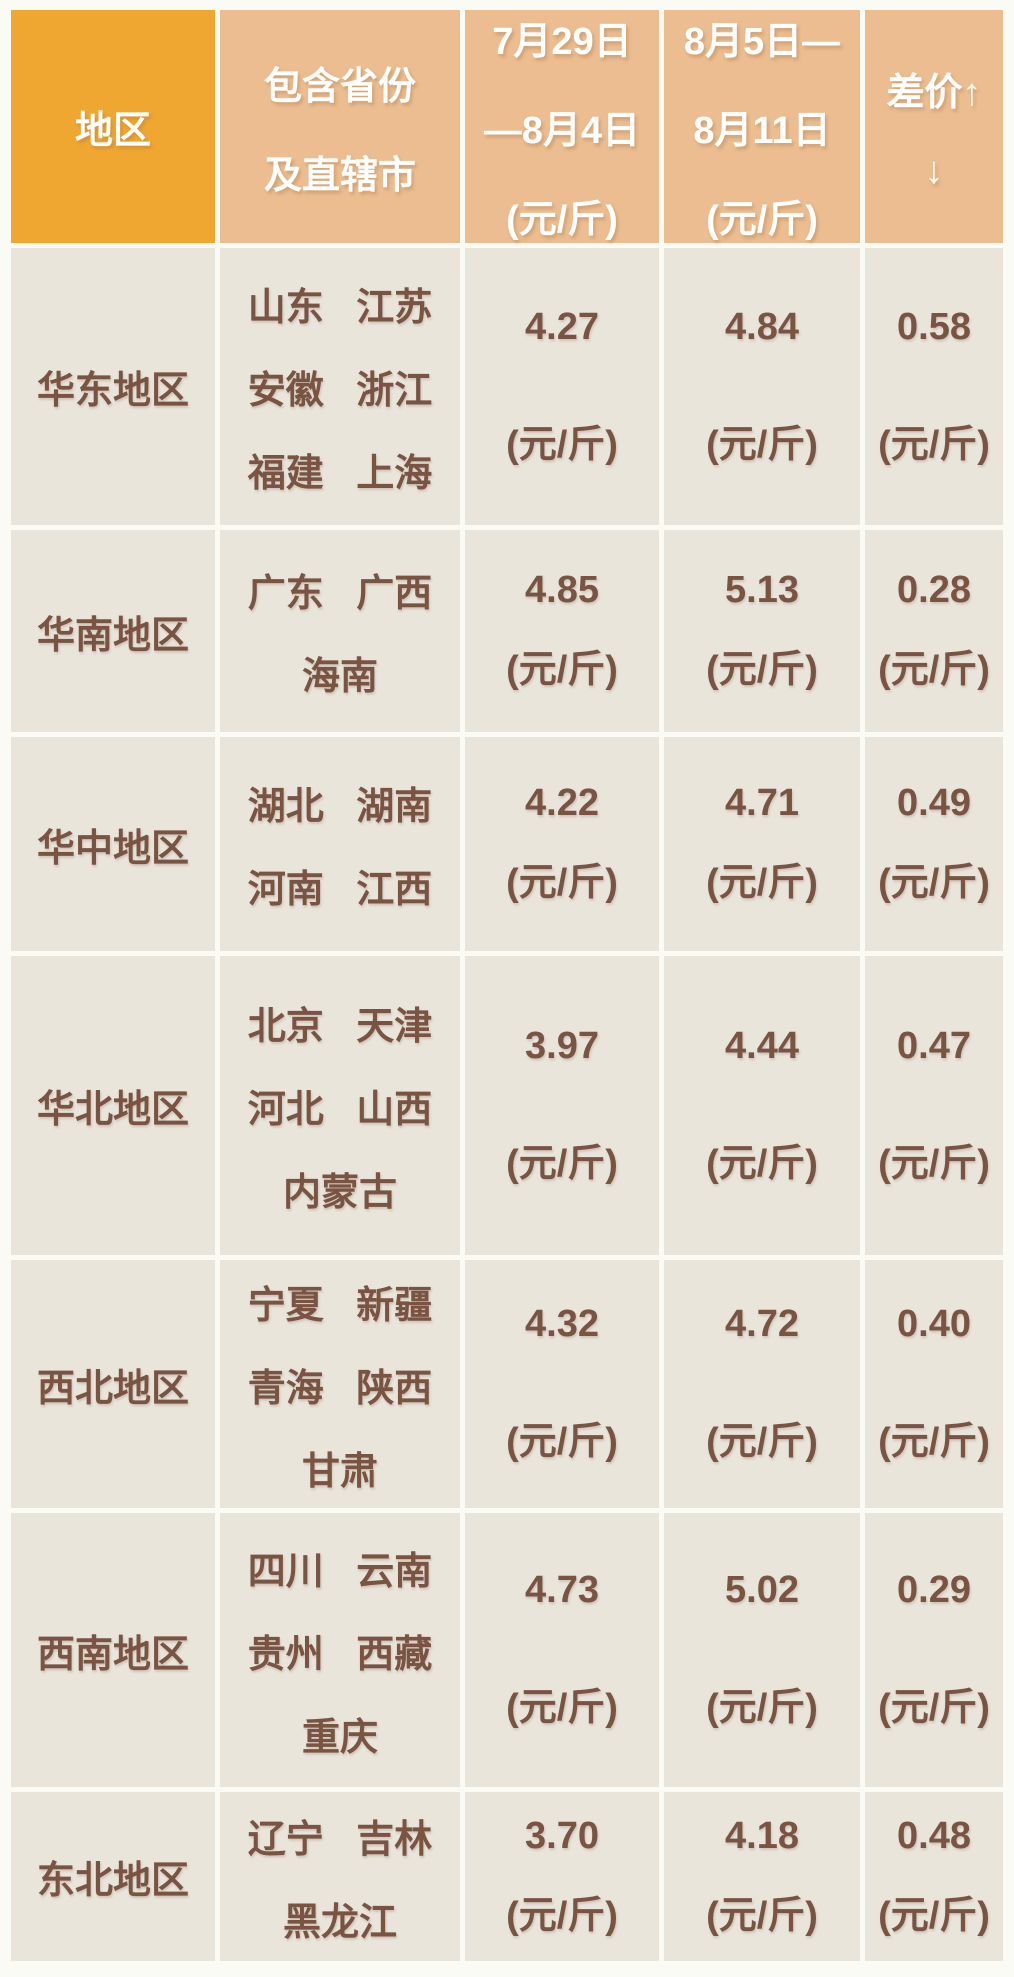  What do you see at coordinates (340, 474) in the screenshot?
I see `province-line: 福建 上海` at bounding box center [340, 474].